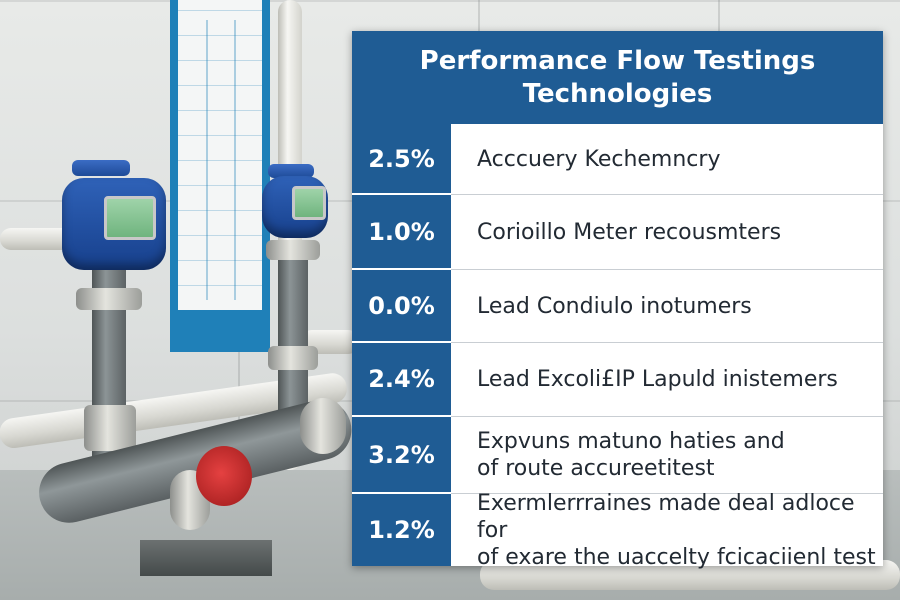 The height and width of the screenshot is (600, 900). What do you see at coordinates (617, 60) in the screenshot?
I see `panel-title-line-1: Performance Flow Testings` at bounding box center [617, 60].